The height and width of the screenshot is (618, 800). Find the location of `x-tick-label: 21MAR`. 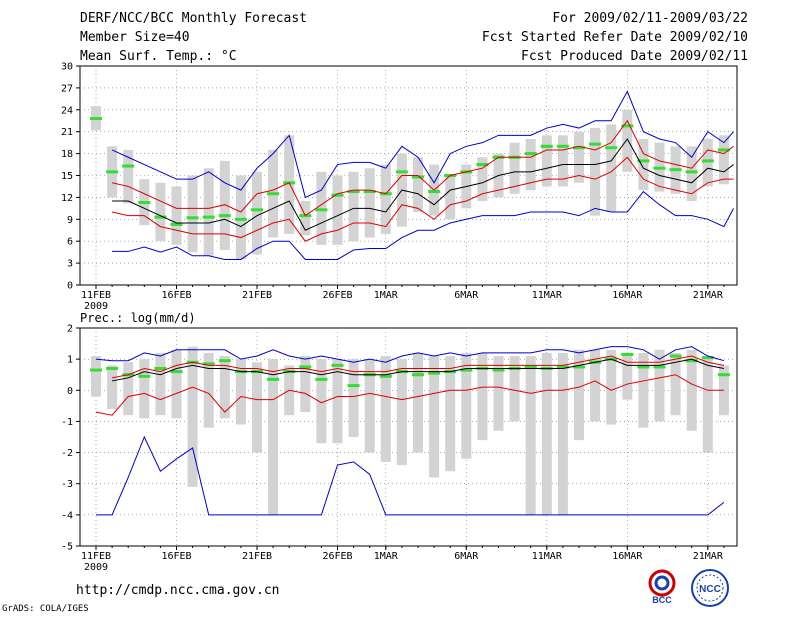

x-tick-label: 21MAR is located at coordinates (708, 295).